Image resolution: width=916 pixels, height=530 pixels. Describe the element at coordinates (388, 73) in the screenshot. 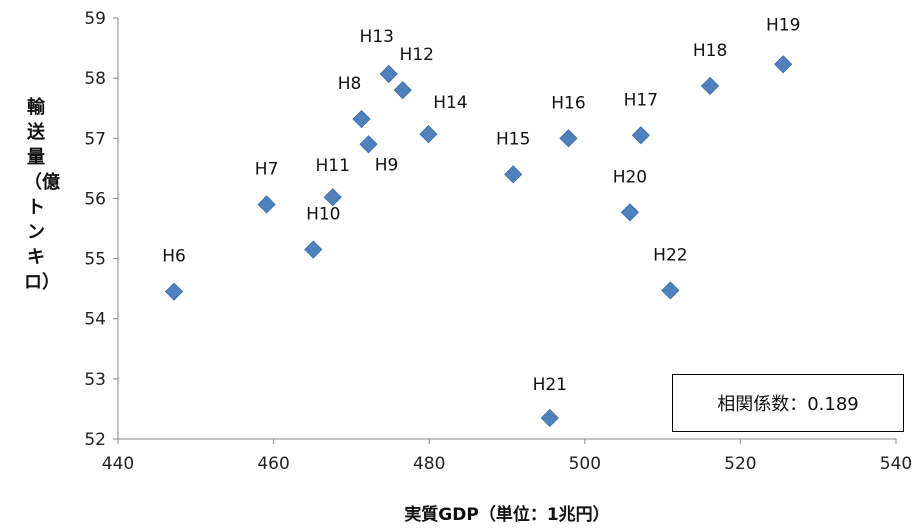

I see `data-point-h13` at that location.